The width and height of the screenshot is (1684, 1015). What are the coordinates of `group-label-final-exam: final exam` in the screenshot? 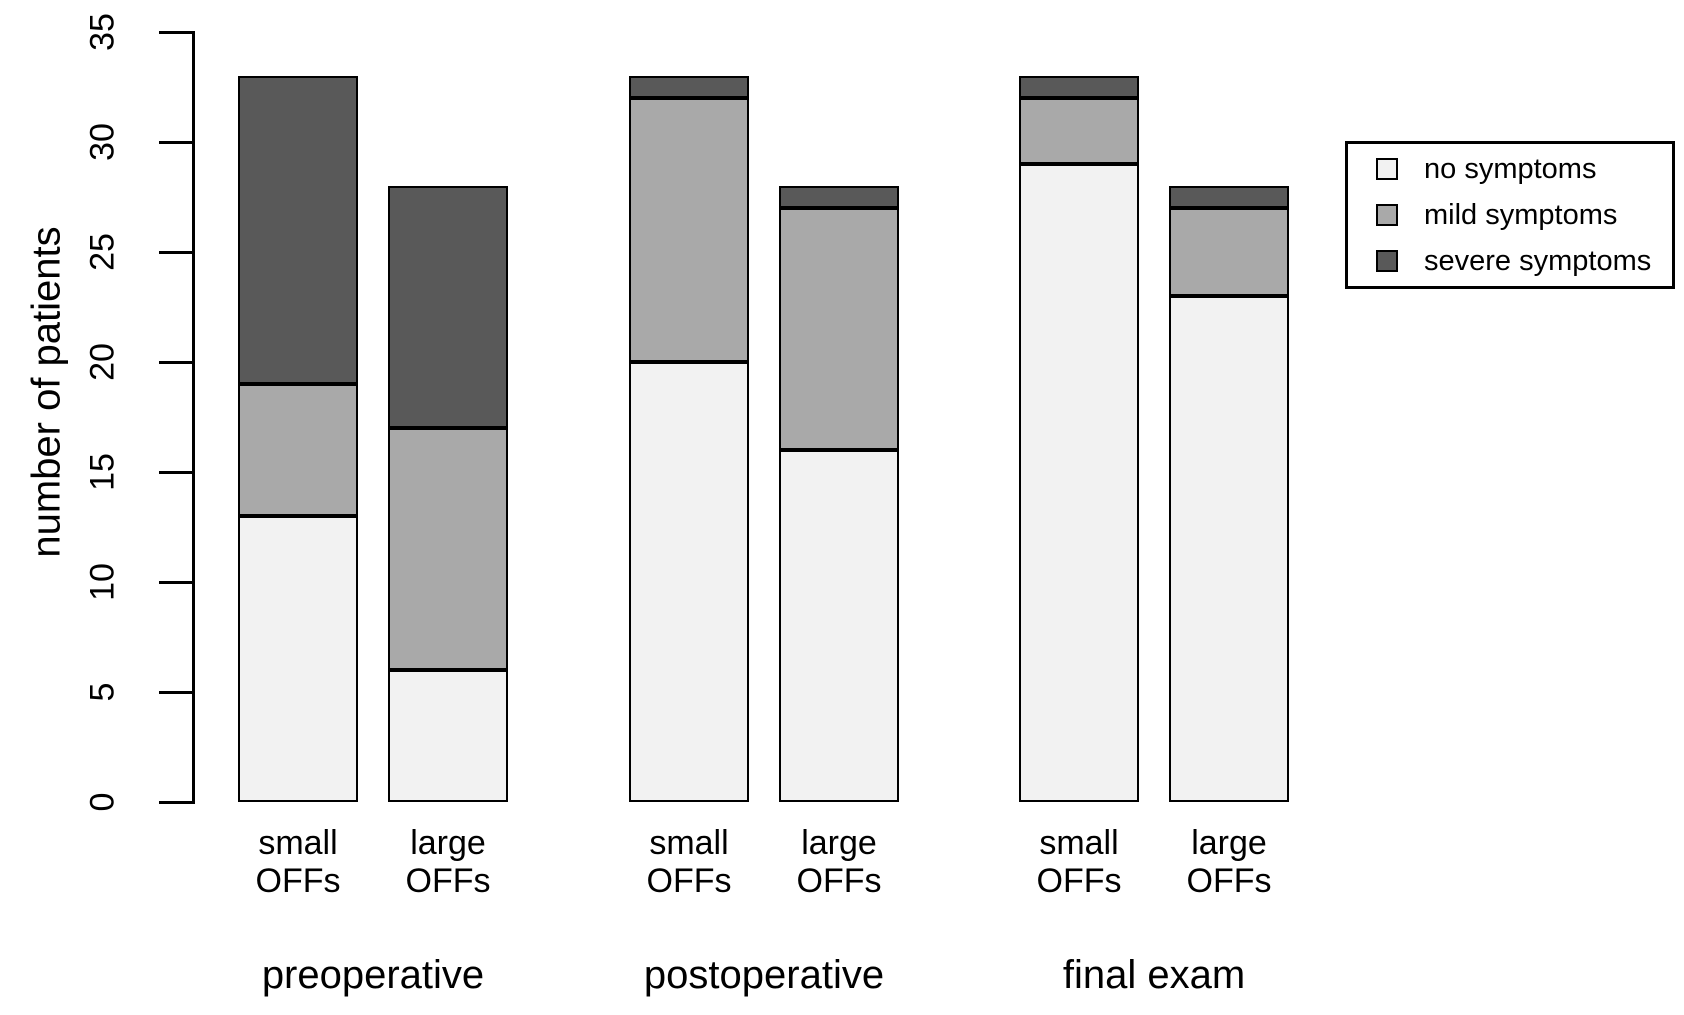 It's located at (1154, 975).